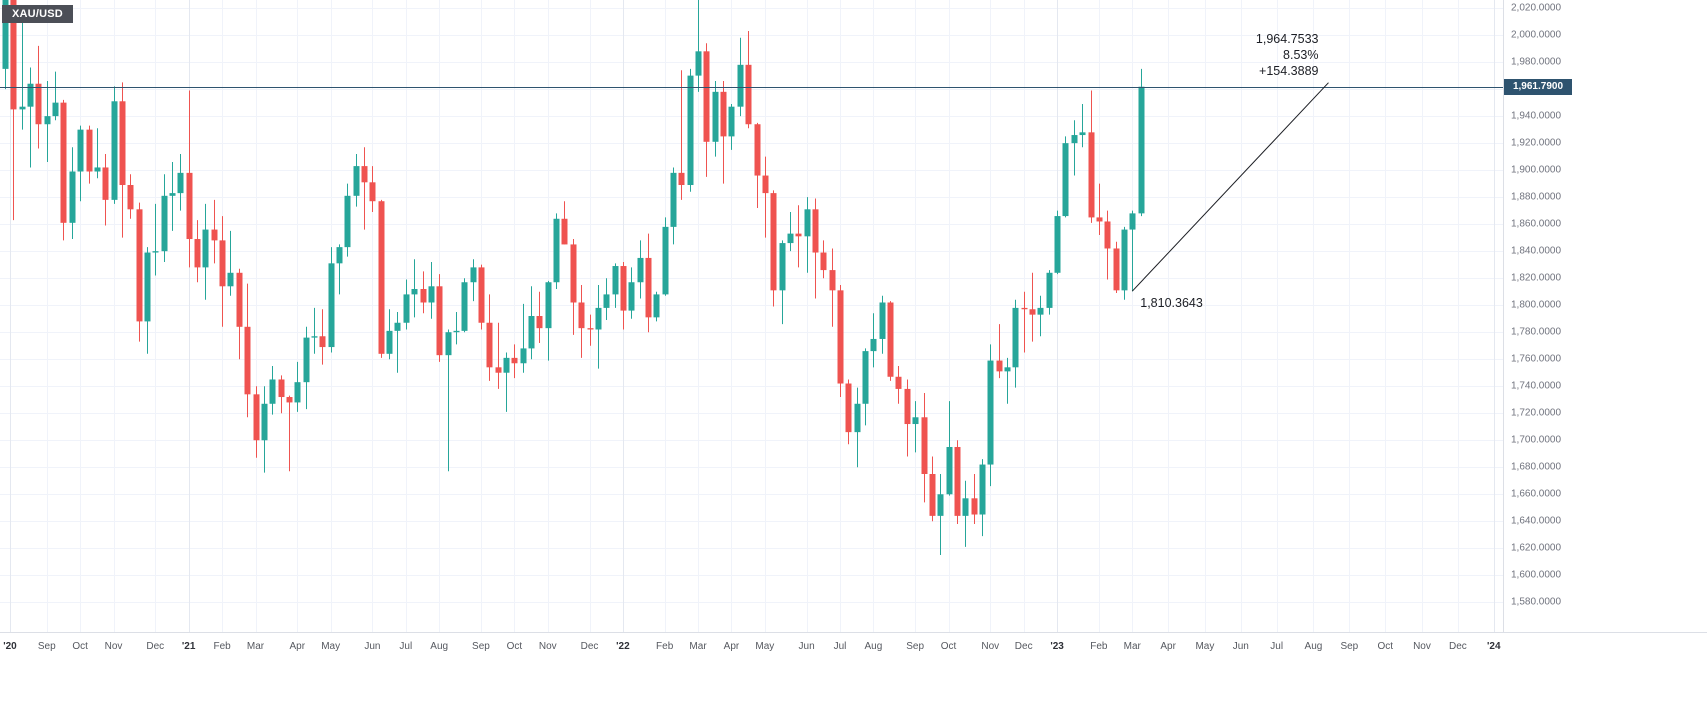 The image size is (1707, 712). Describe the element at coordinates (1536, 143) in the screenshot. I see `price-tick-label: 1,920.0000` at that location.